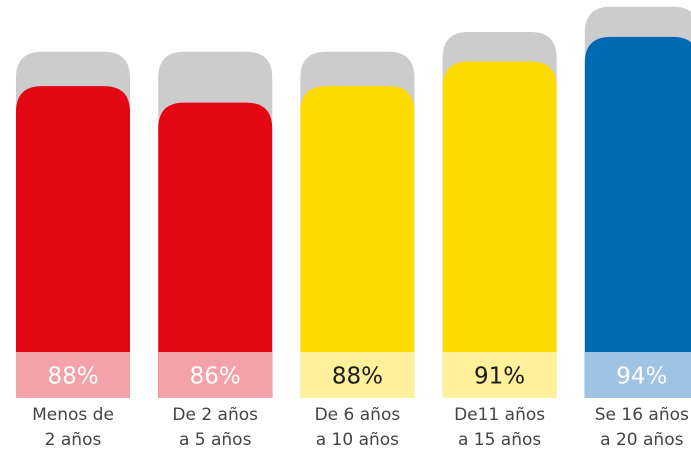 The height and width of the screenshot is (461, 691). Describe the element at coordinates (73, 440) in the screenshot. I see `x-tick-label: 2 años` at that location.